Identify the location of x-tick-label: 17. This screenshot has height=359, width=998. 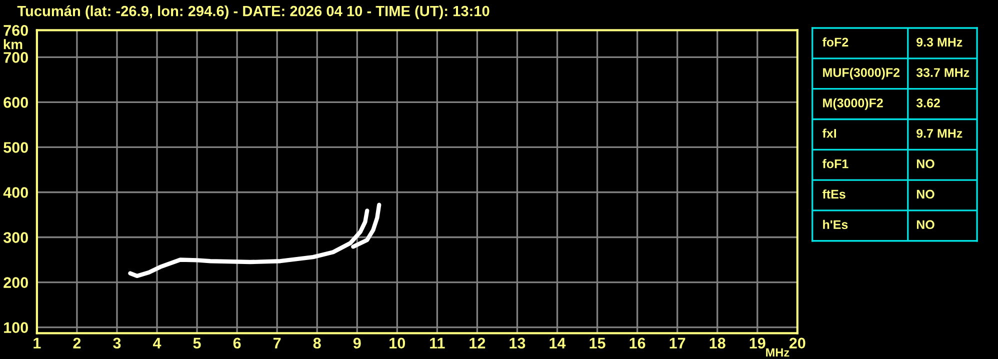
(678, 343).